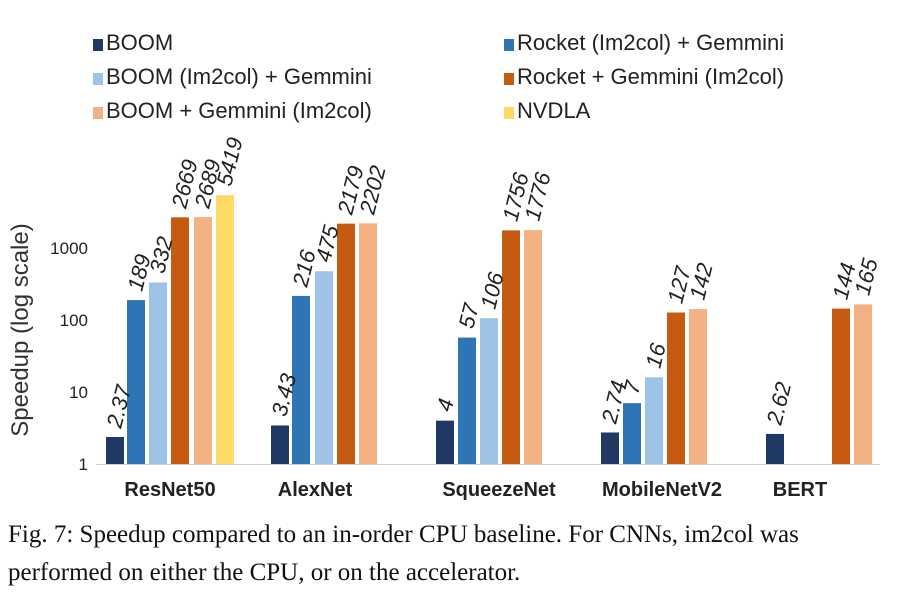 This screenshot has width=898, height=610. Describe the element at coordinates (554, 110) in the screenshot. I see `legend-label: NVDLA` at that location.